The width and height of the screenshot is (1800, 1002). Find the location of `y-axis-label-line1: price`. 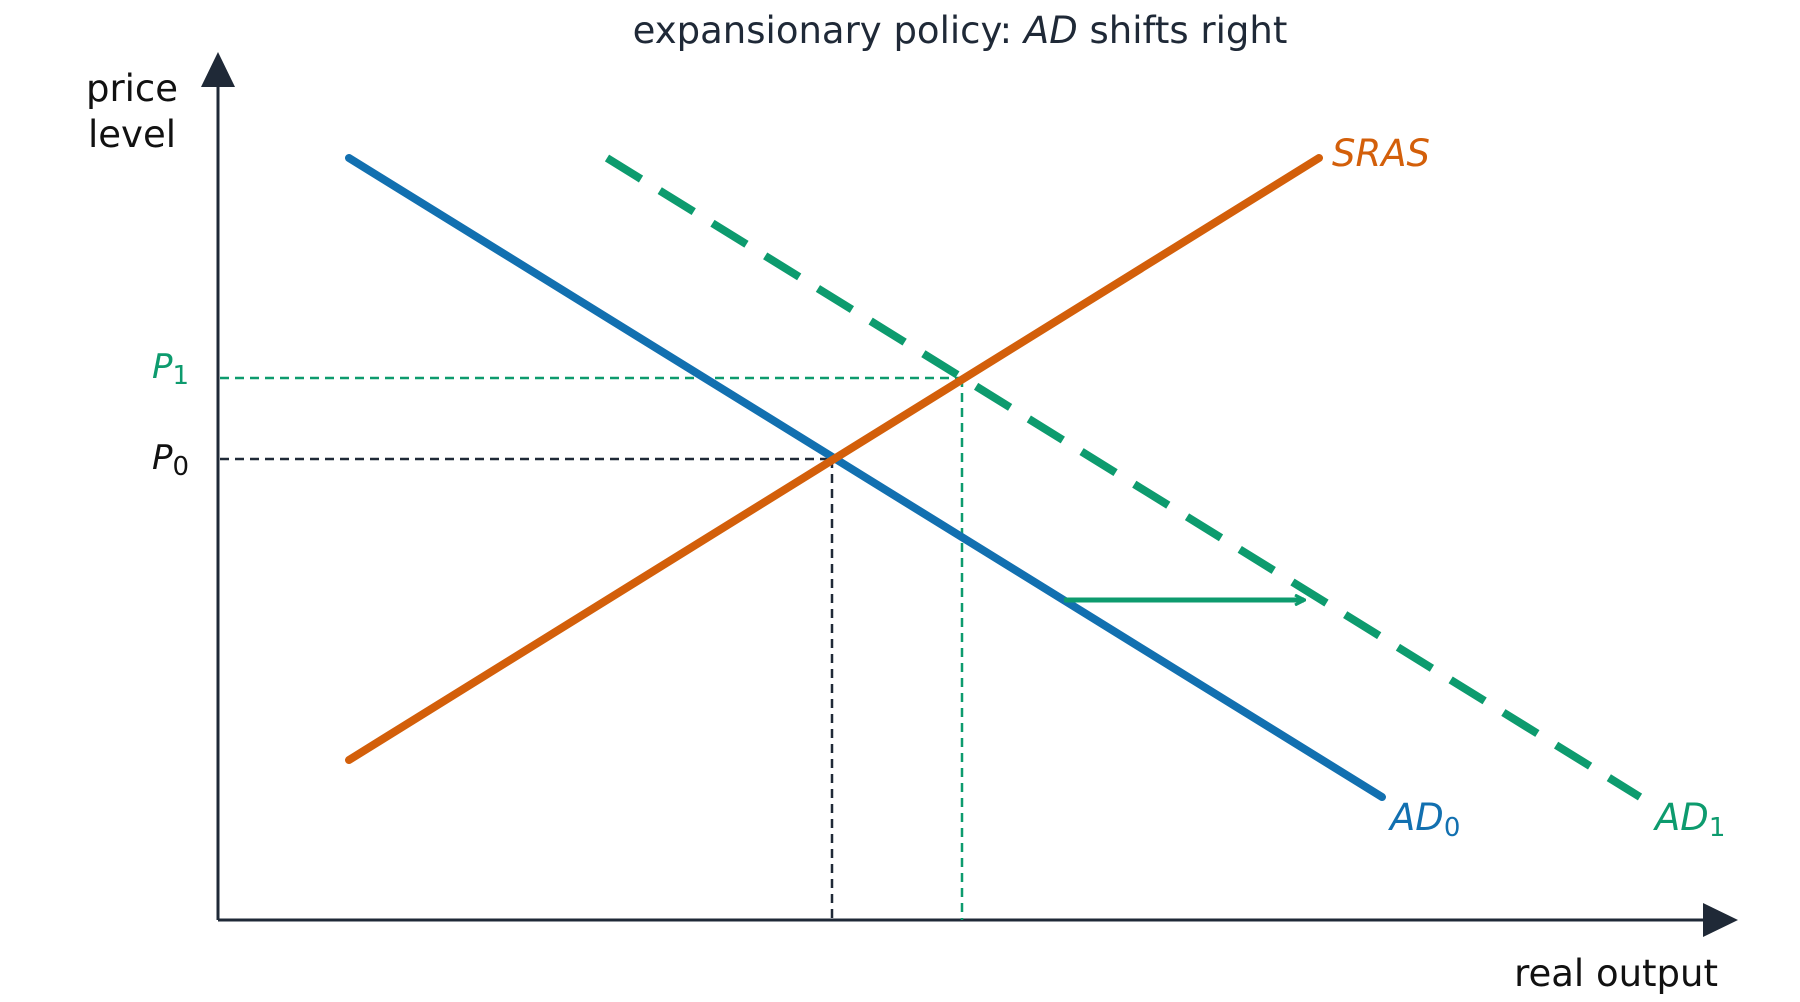

y-axis-label-line1: price is located at coordinates (132, 88).